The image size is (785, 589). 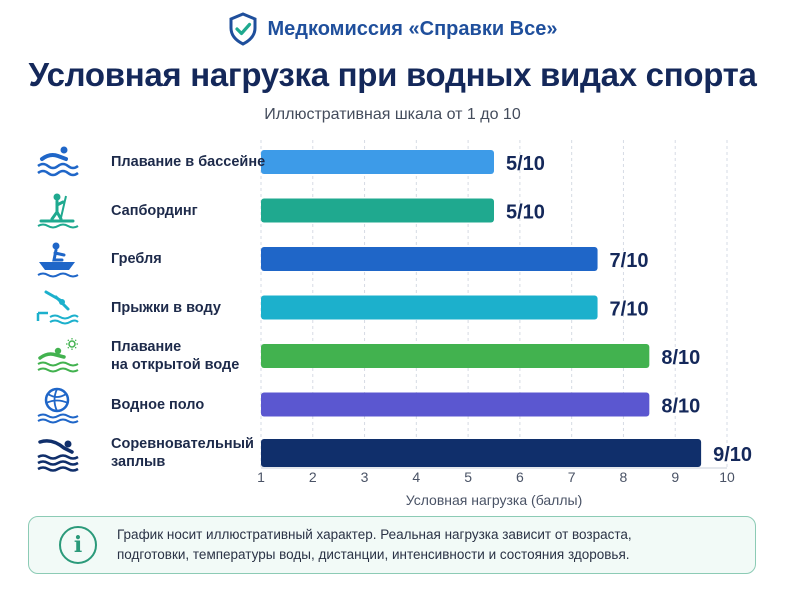 I want to click on x-tick-label: 1, so click(x=261, y=477).